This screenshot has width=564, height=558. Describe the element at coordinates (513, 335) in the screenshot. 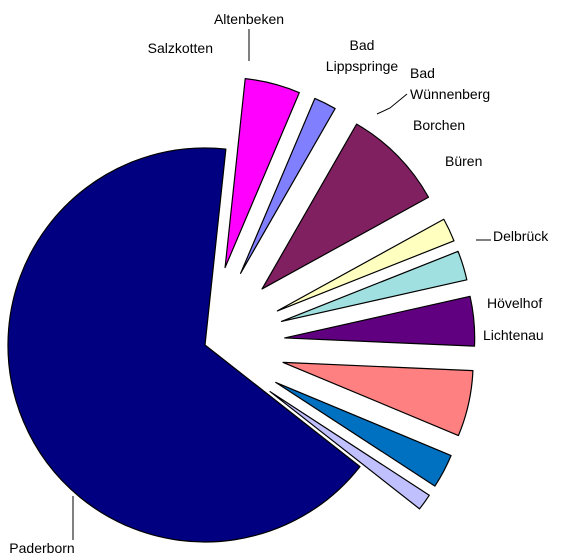

I see `slice-label-lichtenau: Lichtenau` at that location.